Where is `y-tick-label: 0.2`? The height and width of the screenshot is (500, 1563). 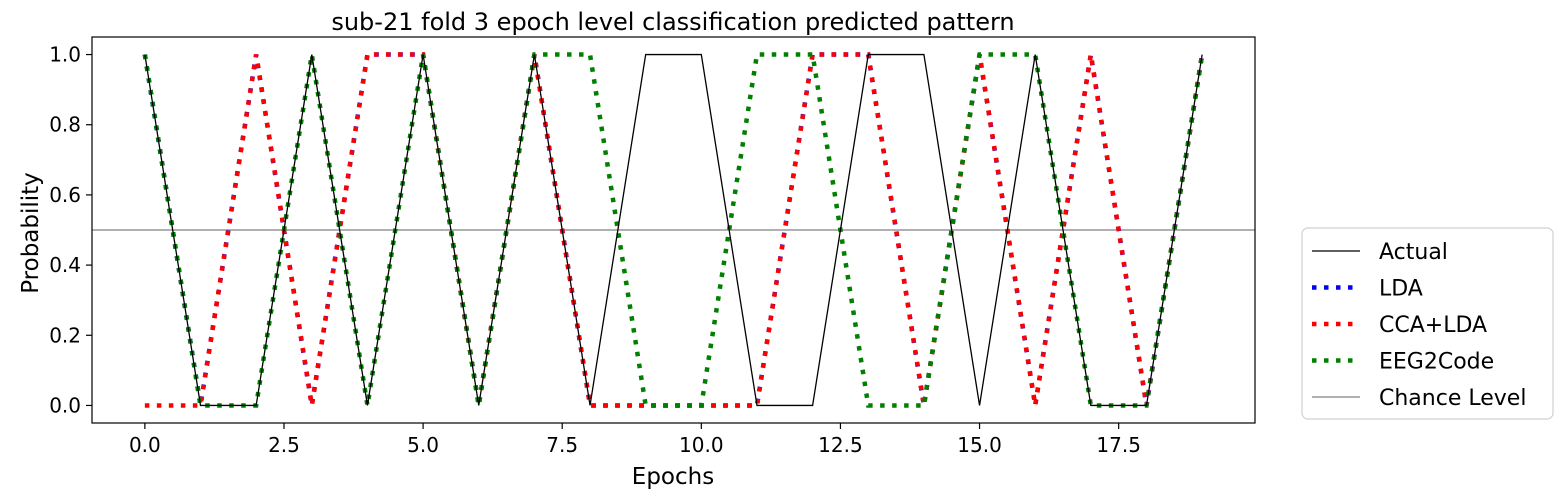
y-tick-label: 0.2 is located at coordinates (65, 335).